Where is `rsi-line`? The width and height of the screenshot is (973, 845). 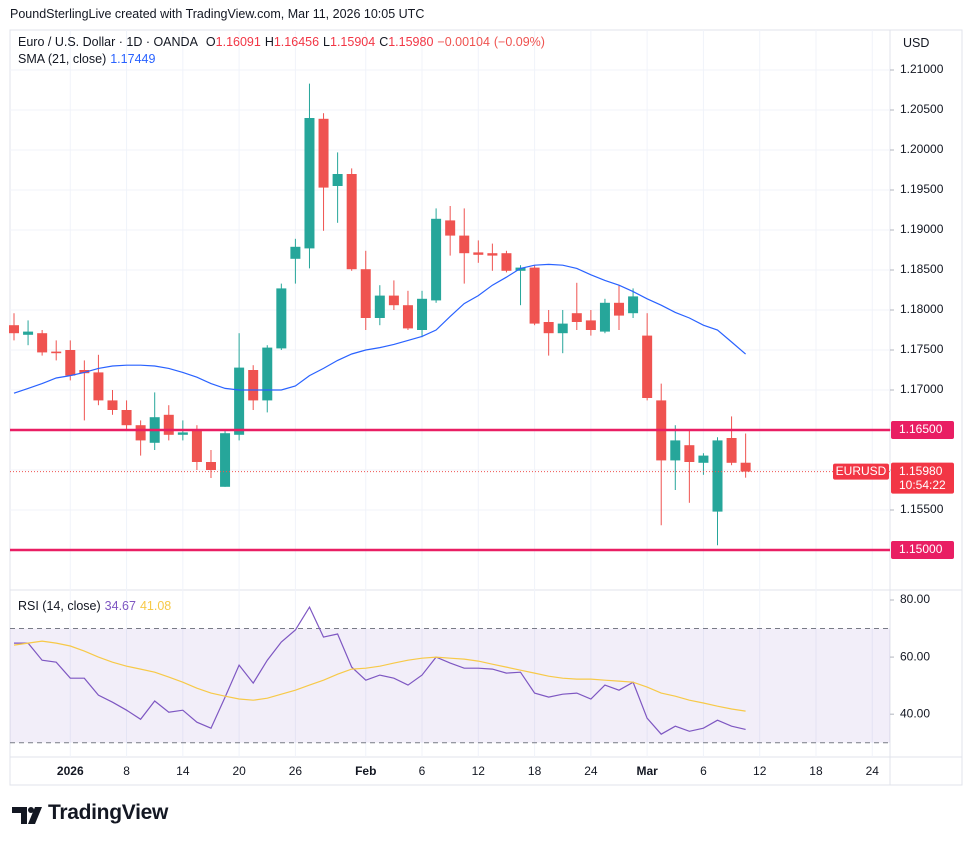
rsi-line is located at coordinates (380, 670).